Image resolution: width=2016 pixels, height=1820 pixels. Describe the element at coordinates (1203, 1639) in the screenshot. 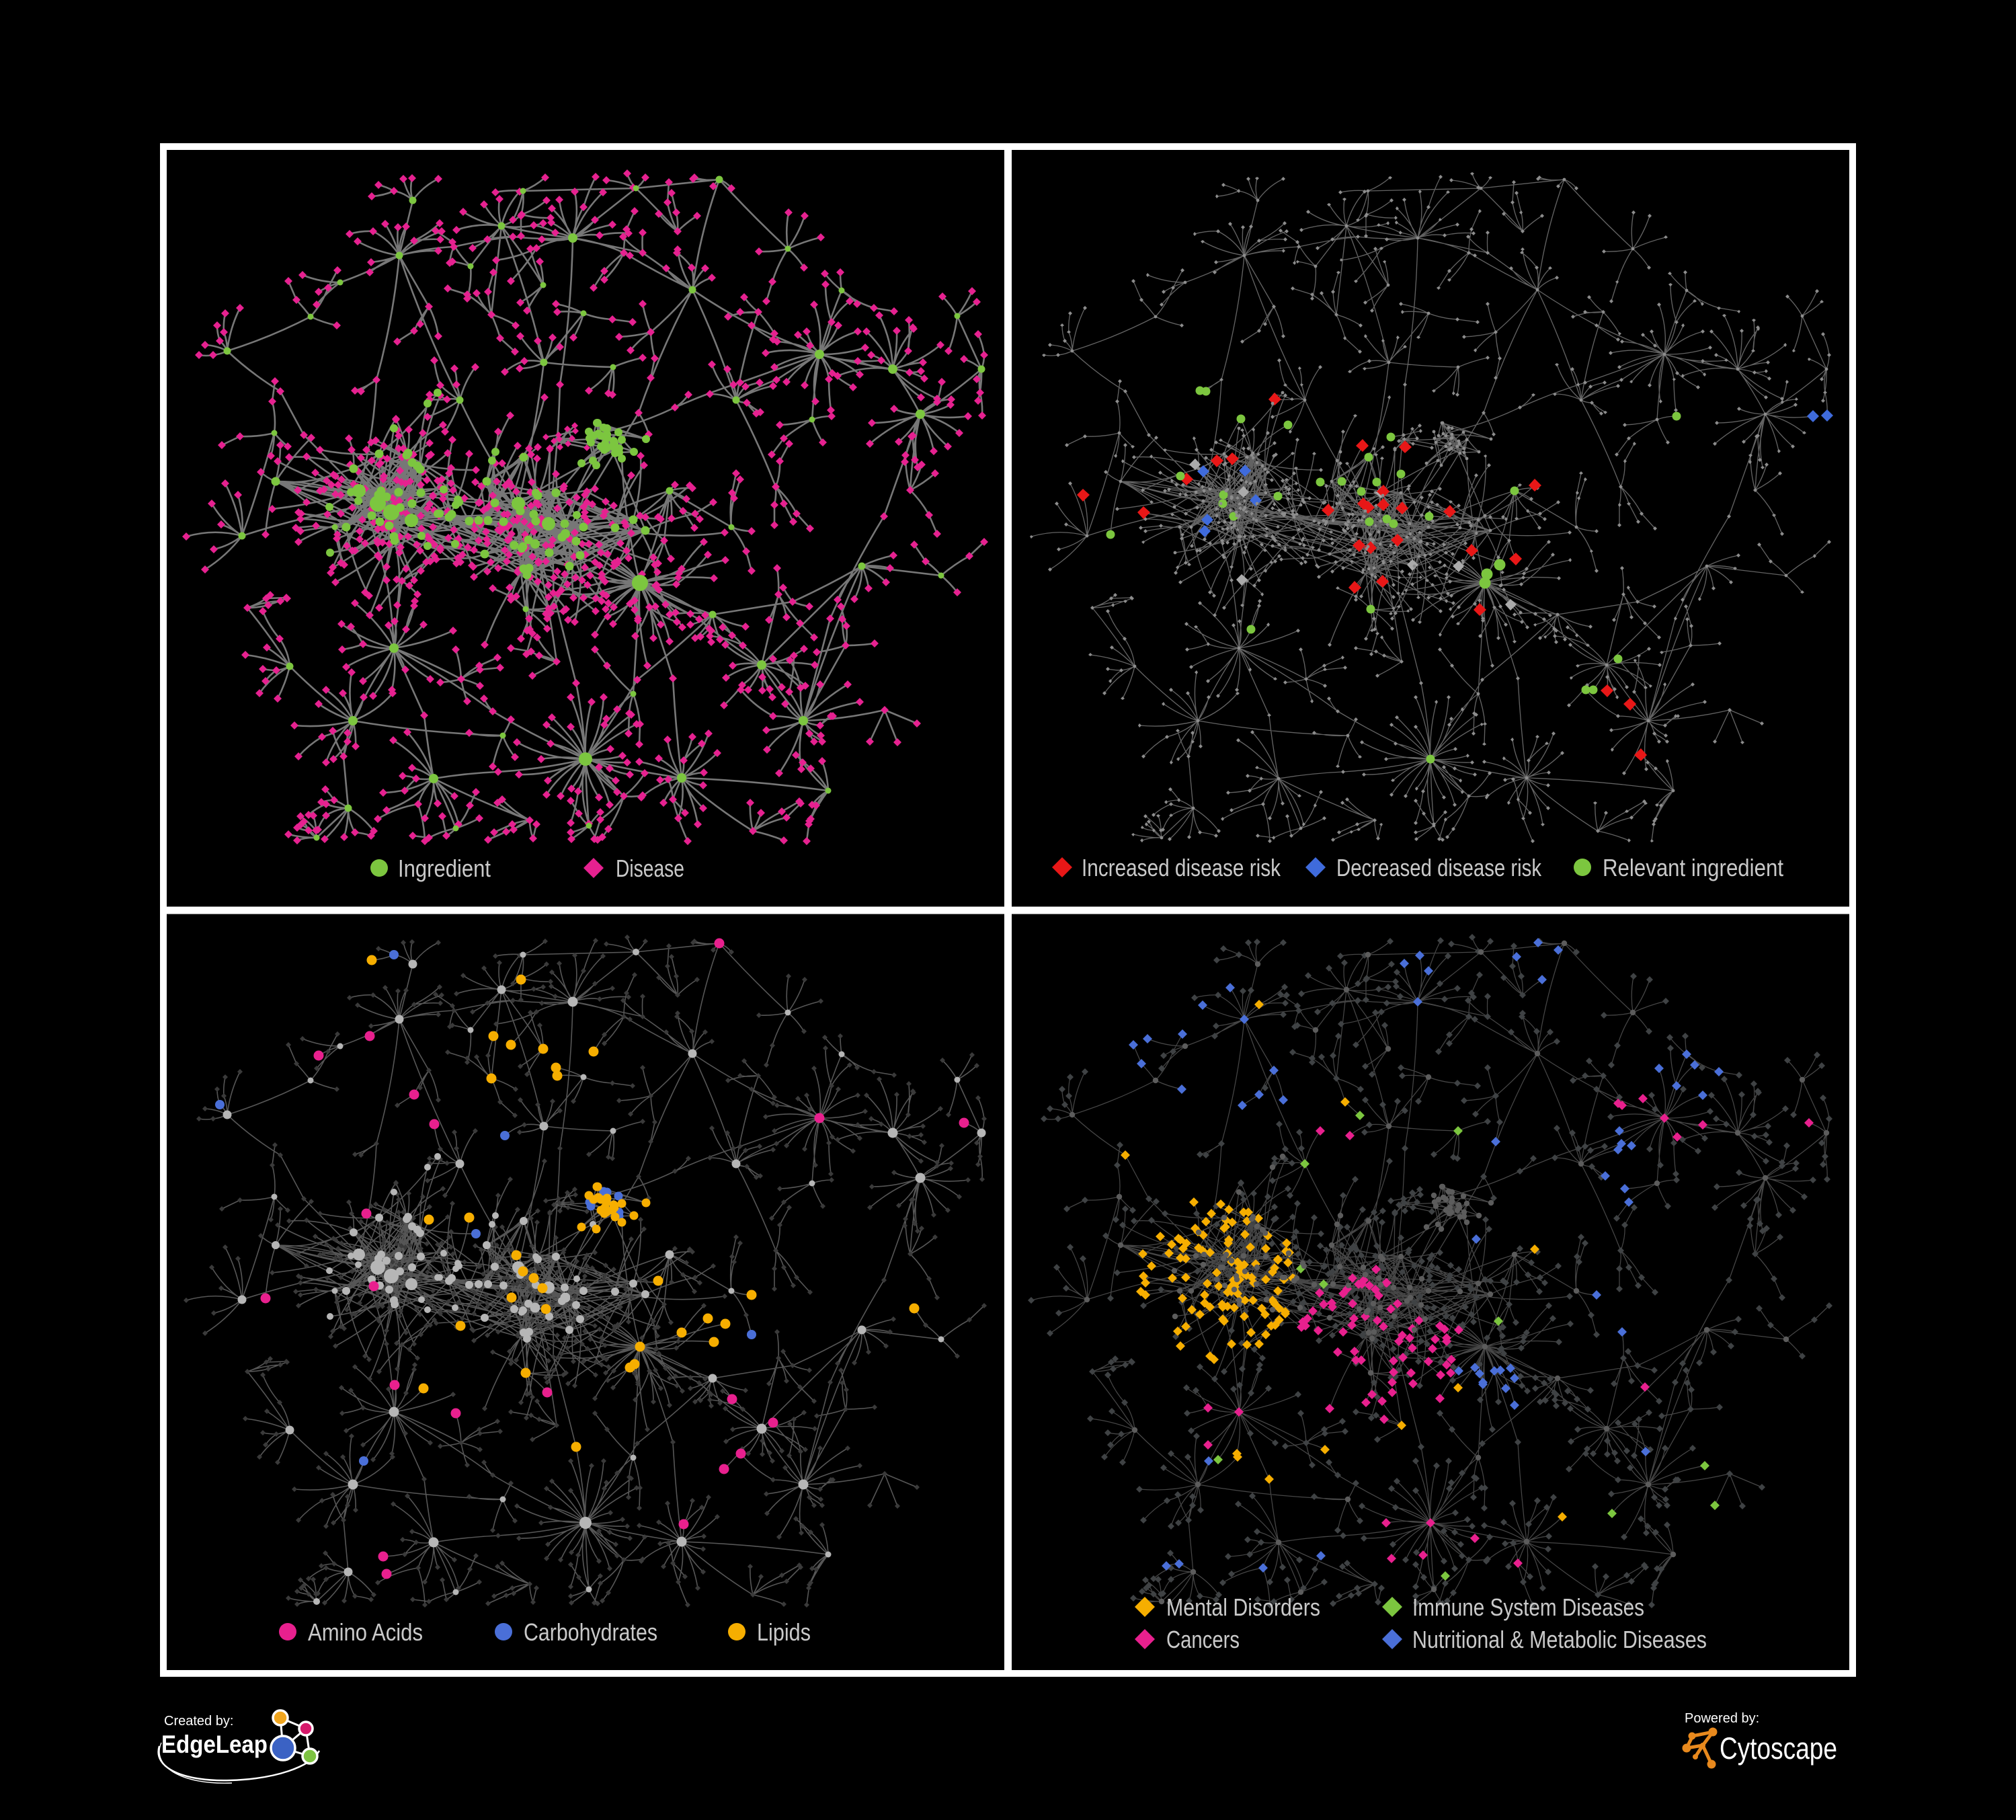

I see `svg-text: Cancers` at that location.